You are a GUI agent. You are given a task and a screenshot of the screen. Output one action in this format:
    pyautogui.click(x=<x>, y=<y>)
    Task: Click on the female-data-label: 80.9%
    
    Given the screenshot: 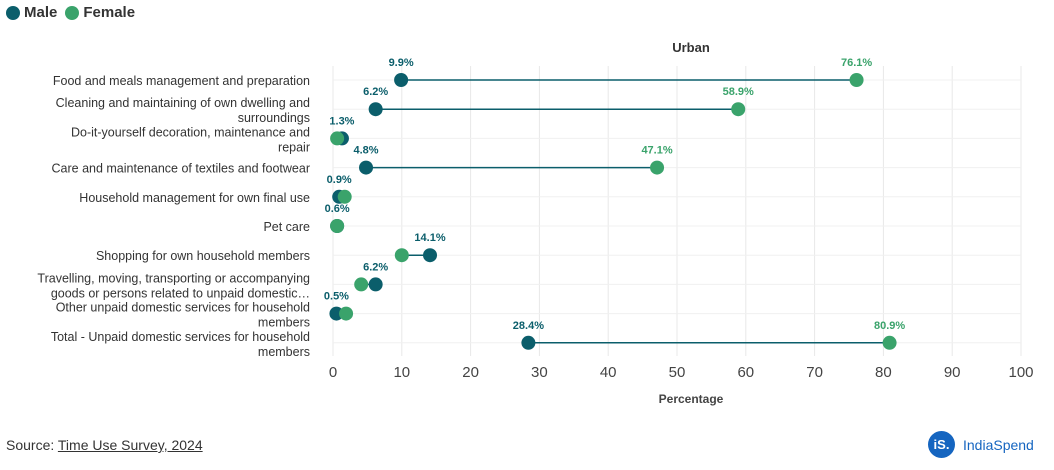 What is the action you would take?
    pyautogui.click(x=889, y=326)
    